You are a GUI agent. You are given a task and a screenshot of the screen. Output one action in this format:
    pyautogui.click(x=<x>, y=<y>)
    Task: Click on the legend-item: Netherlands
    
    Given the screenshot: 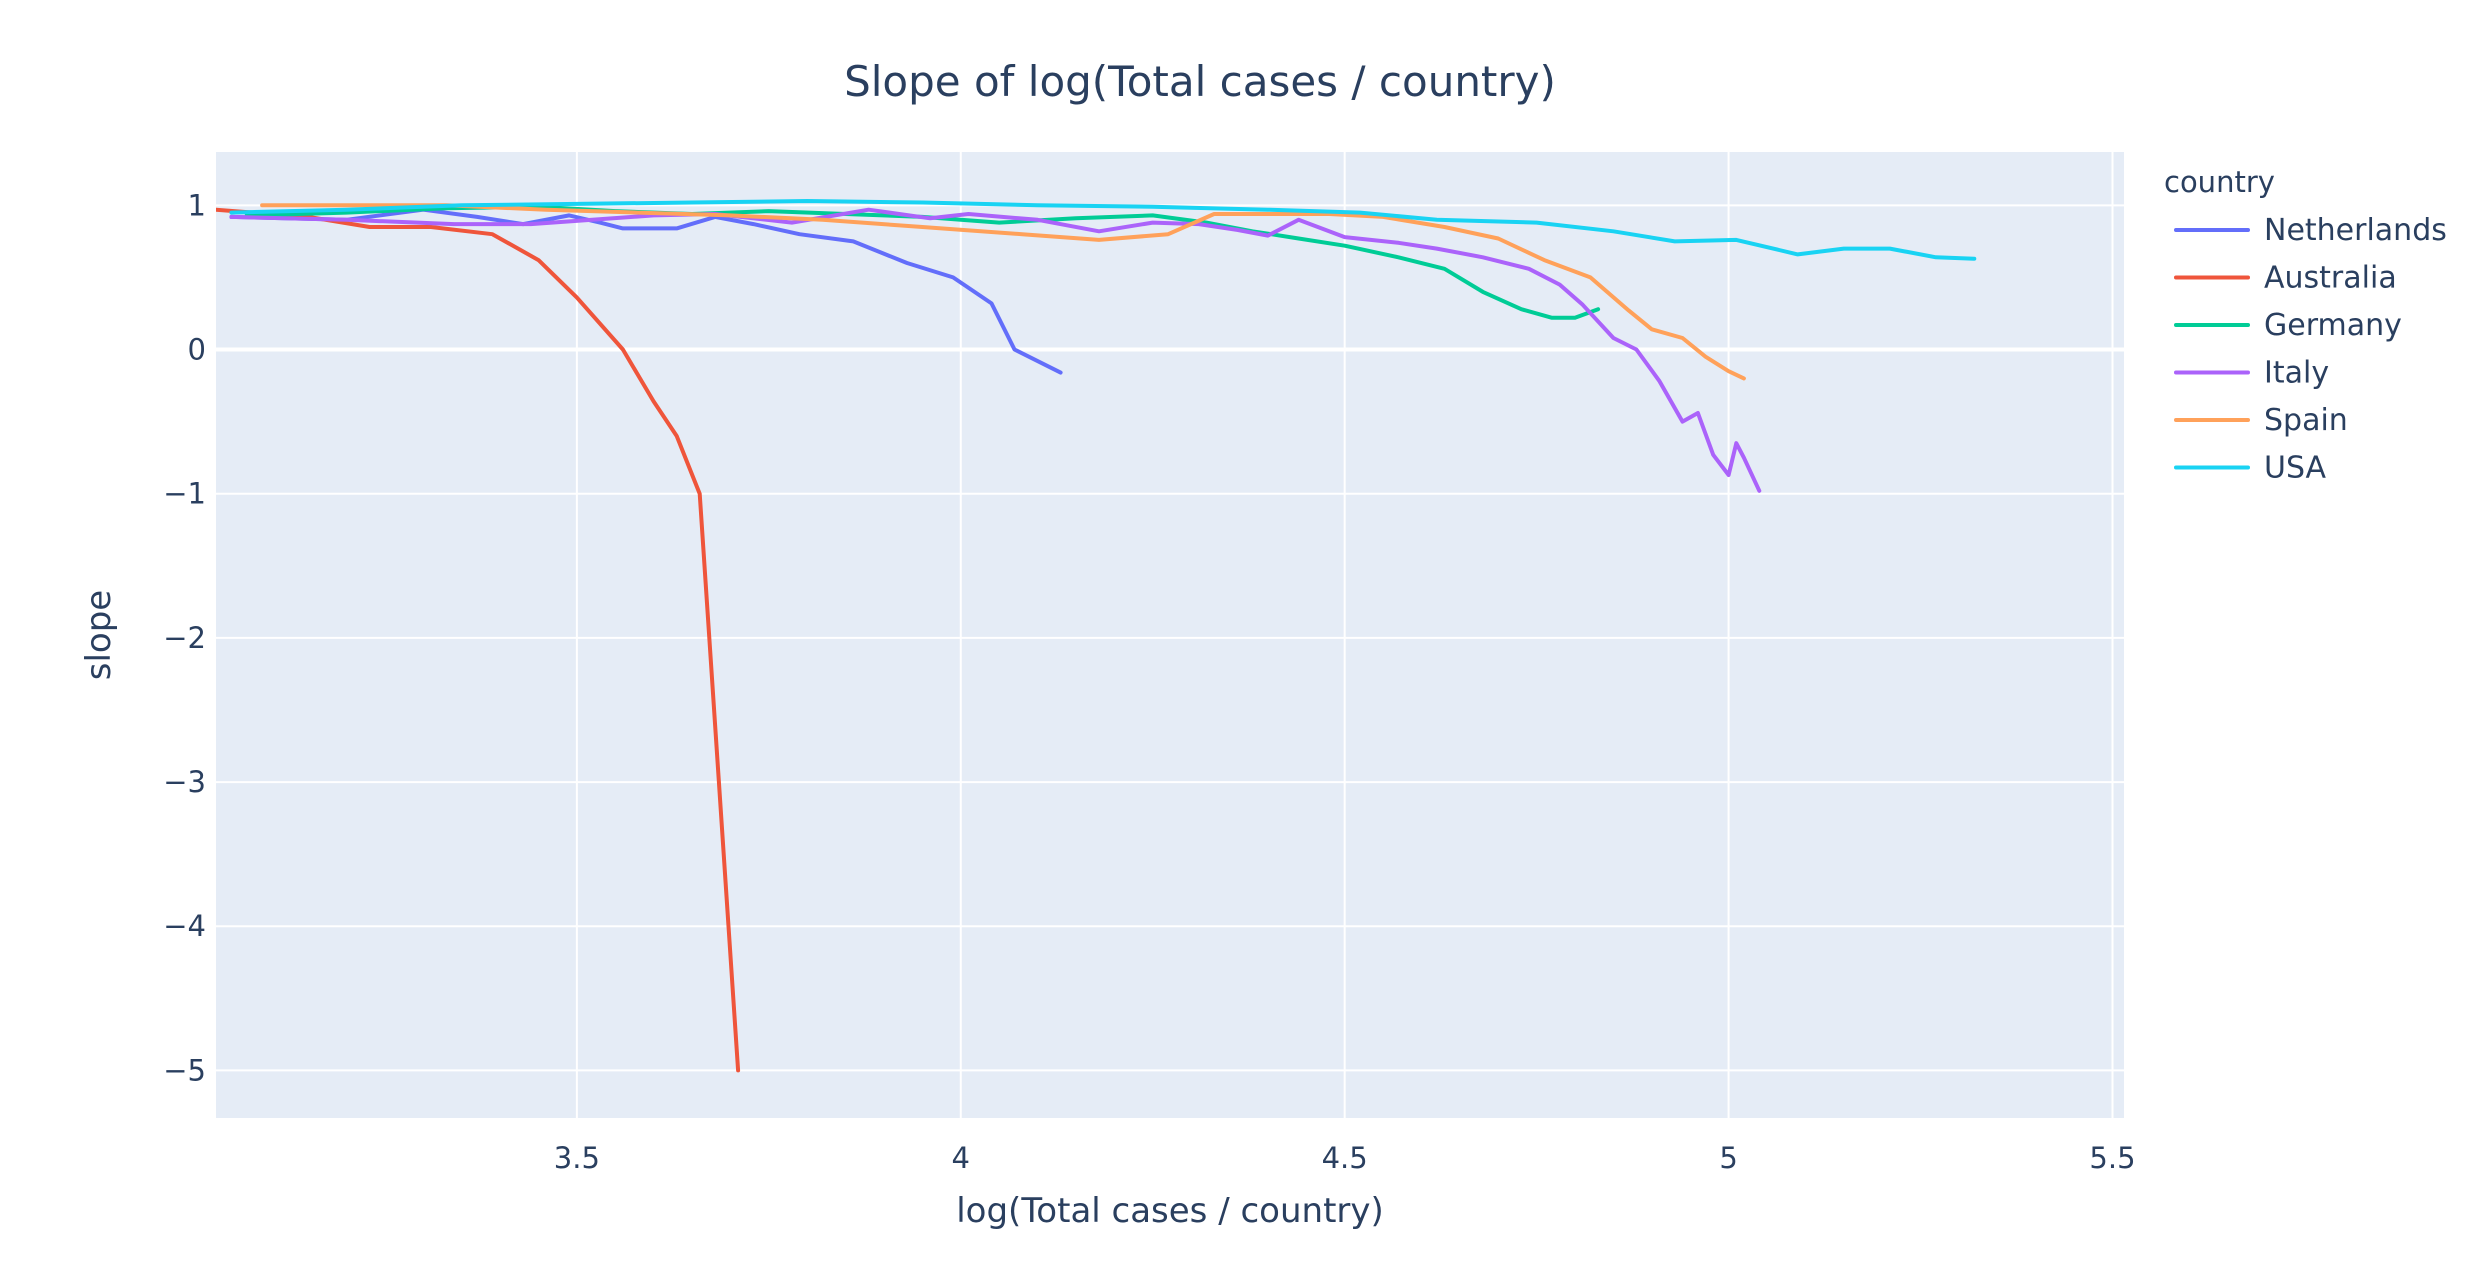 What is the action you would take?
    pyautogui.click(x=2310, y=230)
    